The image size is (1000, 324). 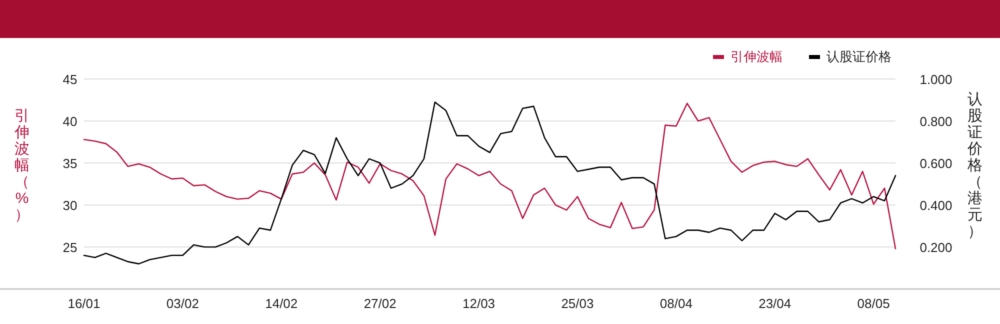 What do you see at coordinates (936, 247) in the screenshot?
I see `y2-tick-label: 0.200` at bounding box center [936, 247].